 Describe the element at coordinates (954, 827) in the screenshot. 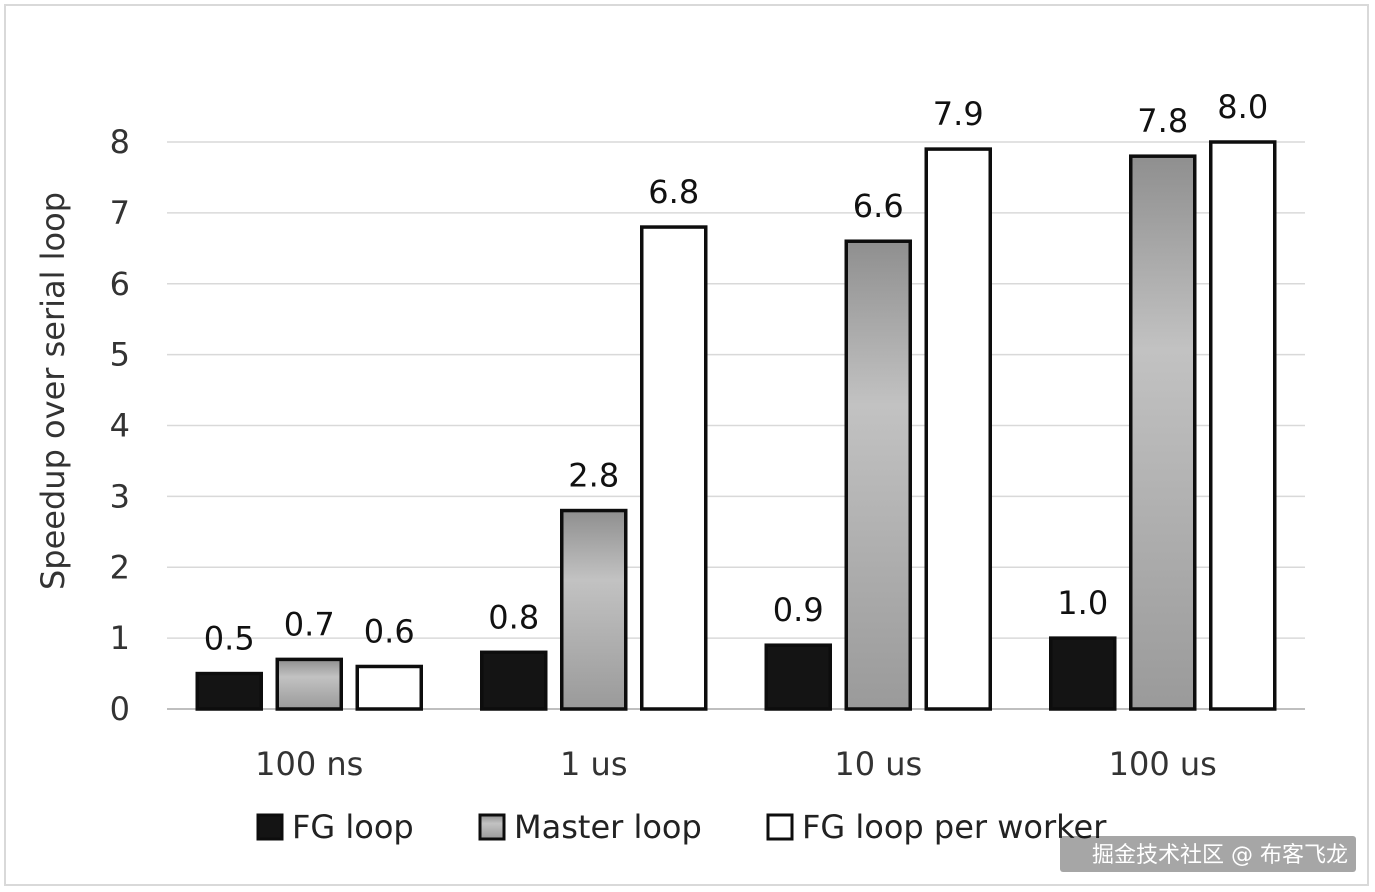

I see `legend-label: FG loop per worker` at that location.